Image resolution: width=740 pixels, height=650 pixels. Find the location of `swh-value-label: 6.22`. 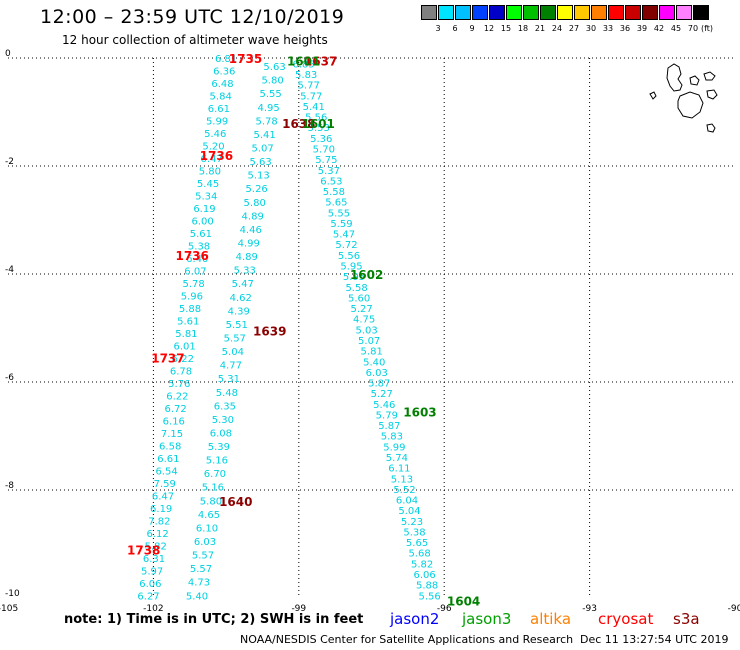

swh-value-label: 6.22 is located at coordinates (177, 396).